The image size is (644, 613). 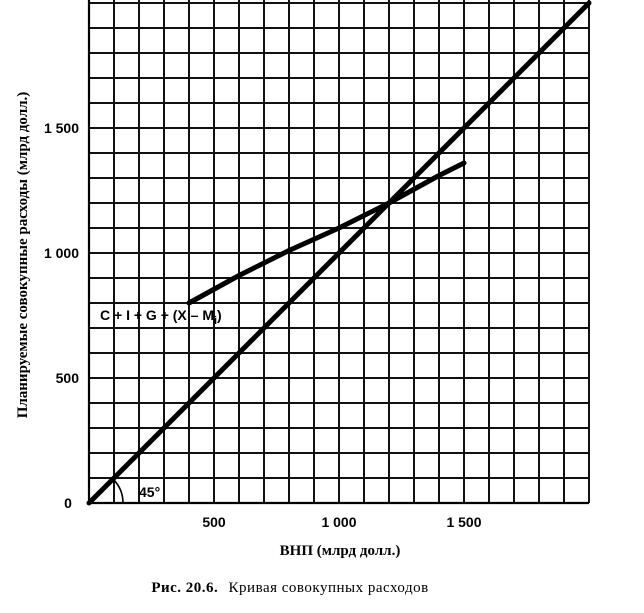 I want to click on y-tick-label: 1 500, so click(x=61, y=128).